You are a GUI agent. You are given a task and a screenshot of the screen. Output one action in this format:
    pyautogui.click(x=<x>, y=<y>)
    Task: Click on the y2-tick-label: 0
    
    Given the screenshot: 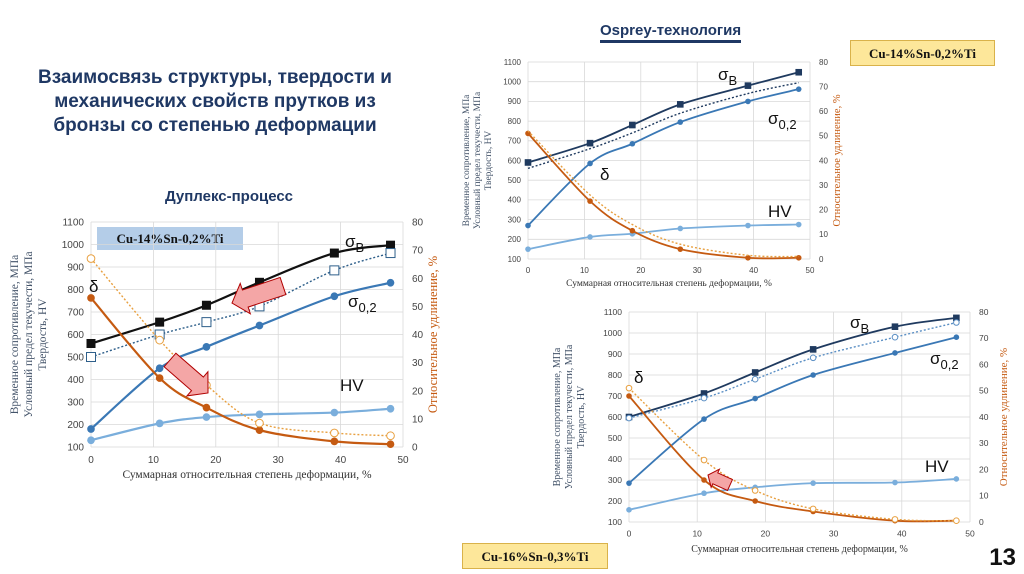 What is the action you would take?
    pyautogui.click(x=821, y=259)
    